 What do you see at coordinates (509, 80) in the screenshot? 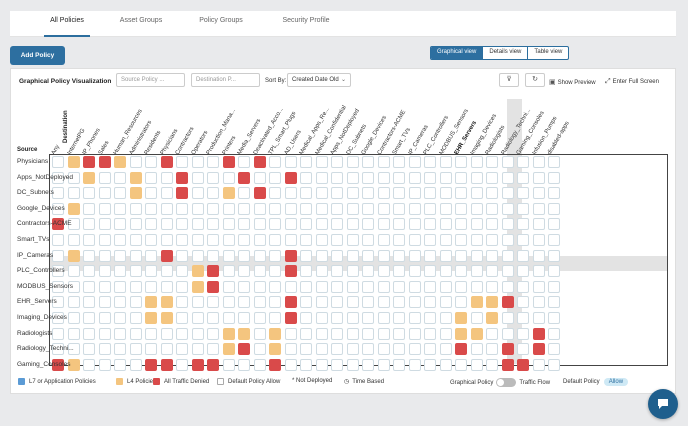
I see `filter-button: ⊽` at bounding box center [509, 80].